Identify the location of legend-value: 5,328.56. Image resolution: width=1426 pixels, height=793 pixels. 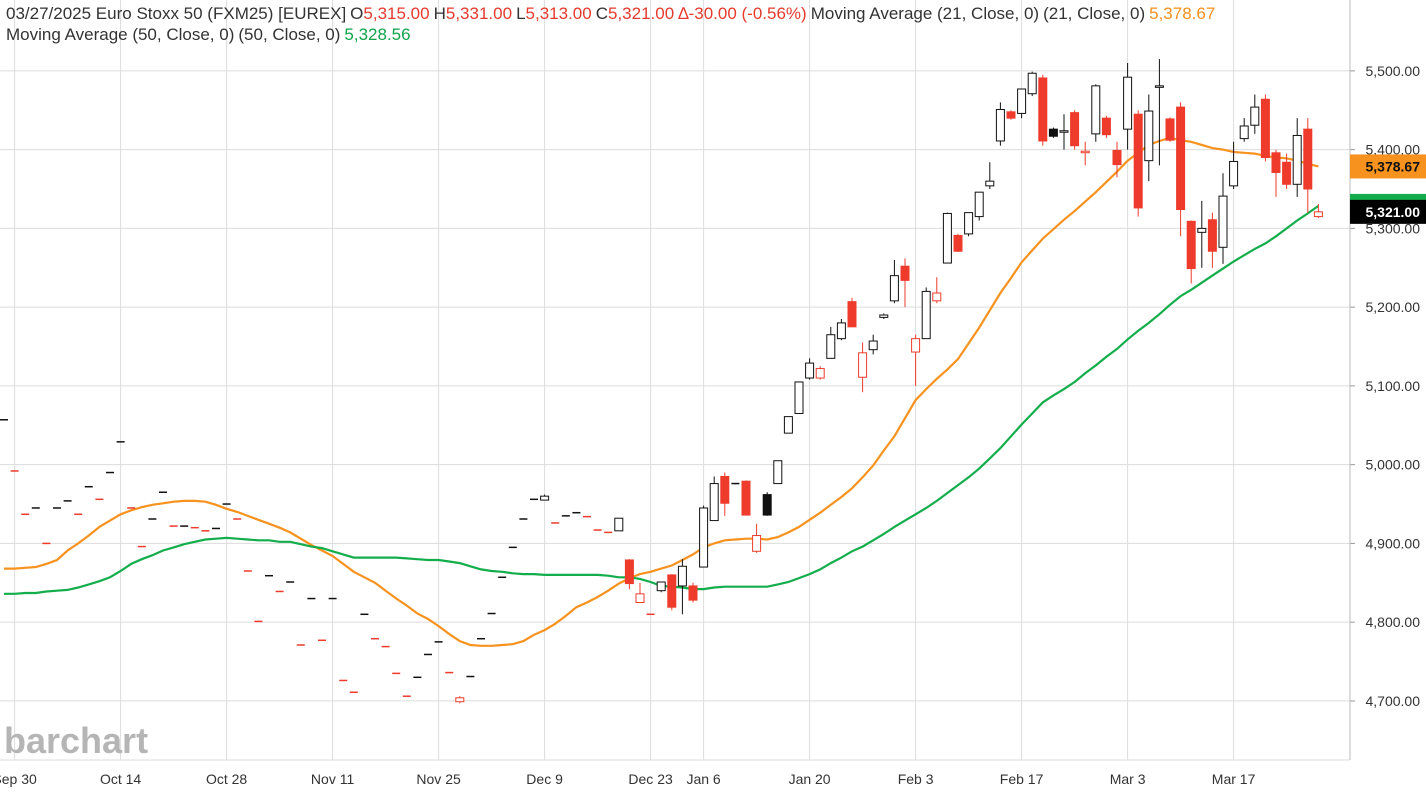
(377, 34).